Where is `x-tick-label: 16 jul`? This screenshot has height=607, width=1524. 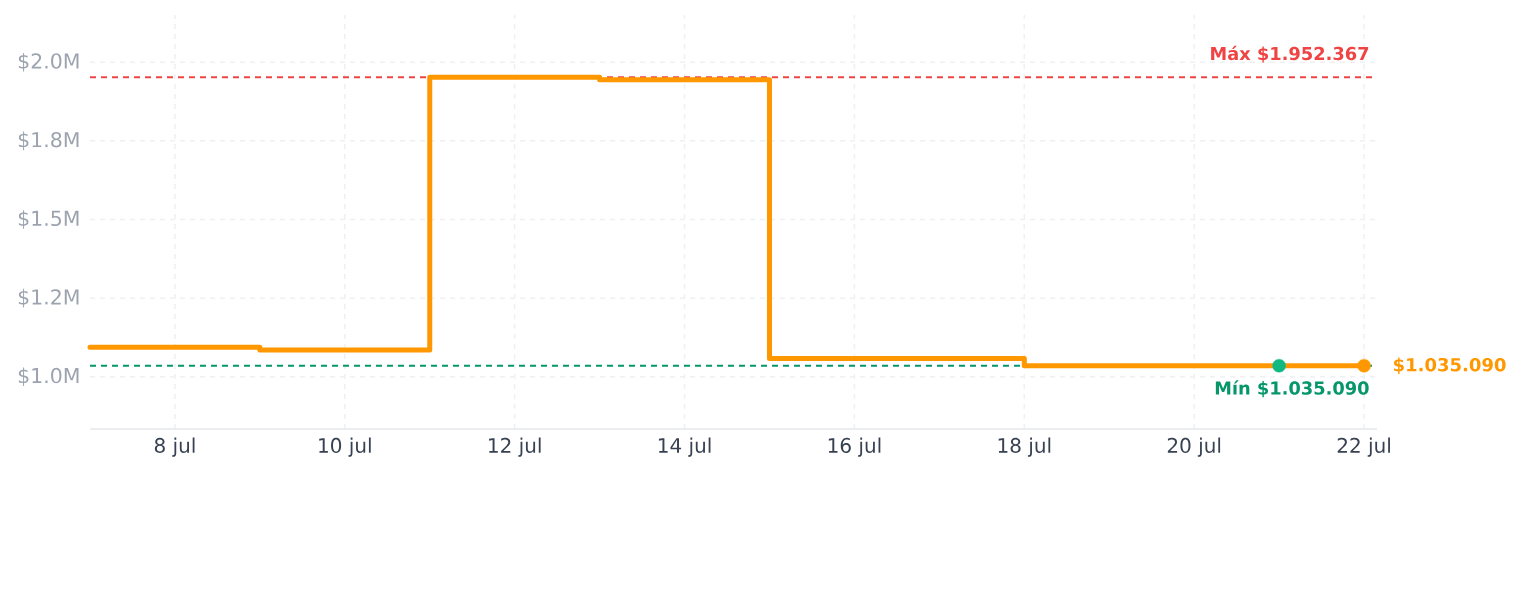
x-tick-label: 16 jul is located at coordinates (854, 447).